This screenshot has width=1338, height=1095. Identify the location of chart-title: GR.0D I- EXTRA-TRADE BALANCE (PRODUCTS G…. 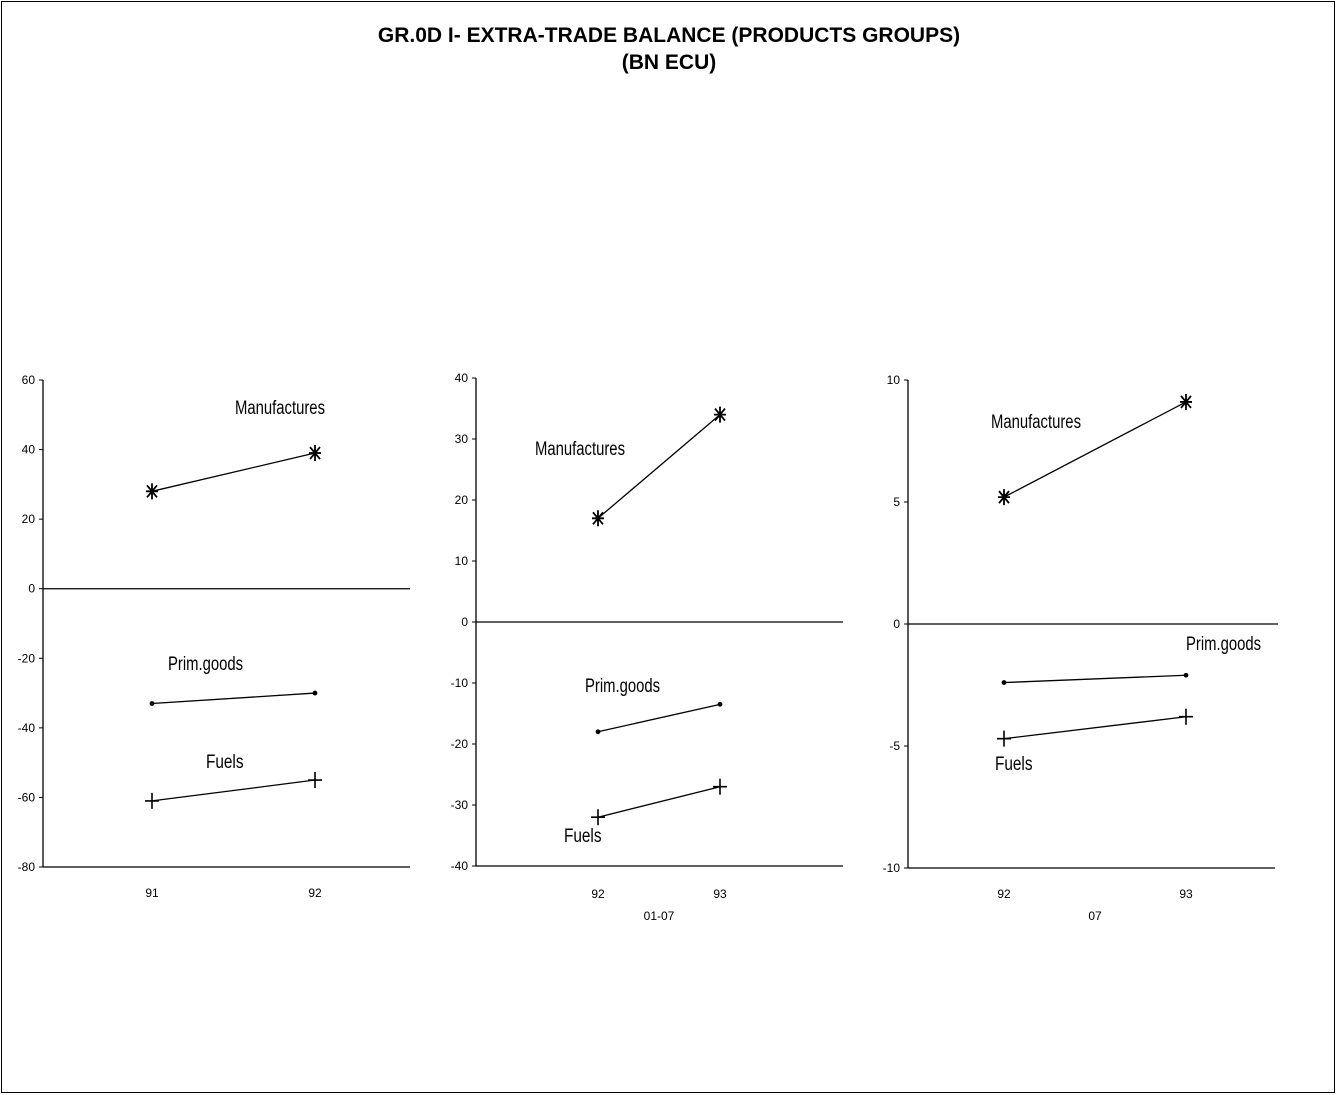
(669, 49).